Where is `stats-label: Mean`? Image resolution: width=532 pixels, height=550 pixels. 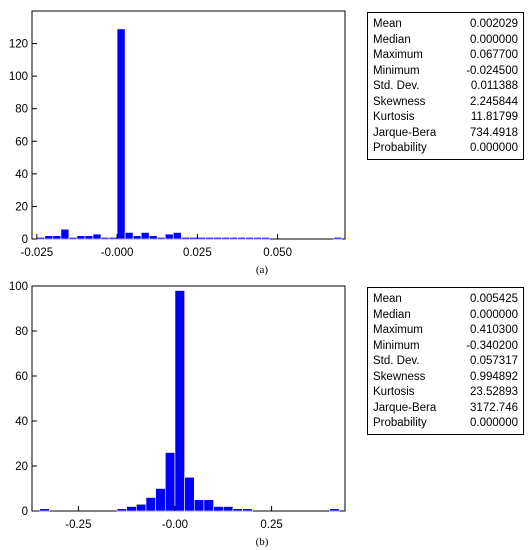
stats-label: Mean is located at coordinates (387, 24).